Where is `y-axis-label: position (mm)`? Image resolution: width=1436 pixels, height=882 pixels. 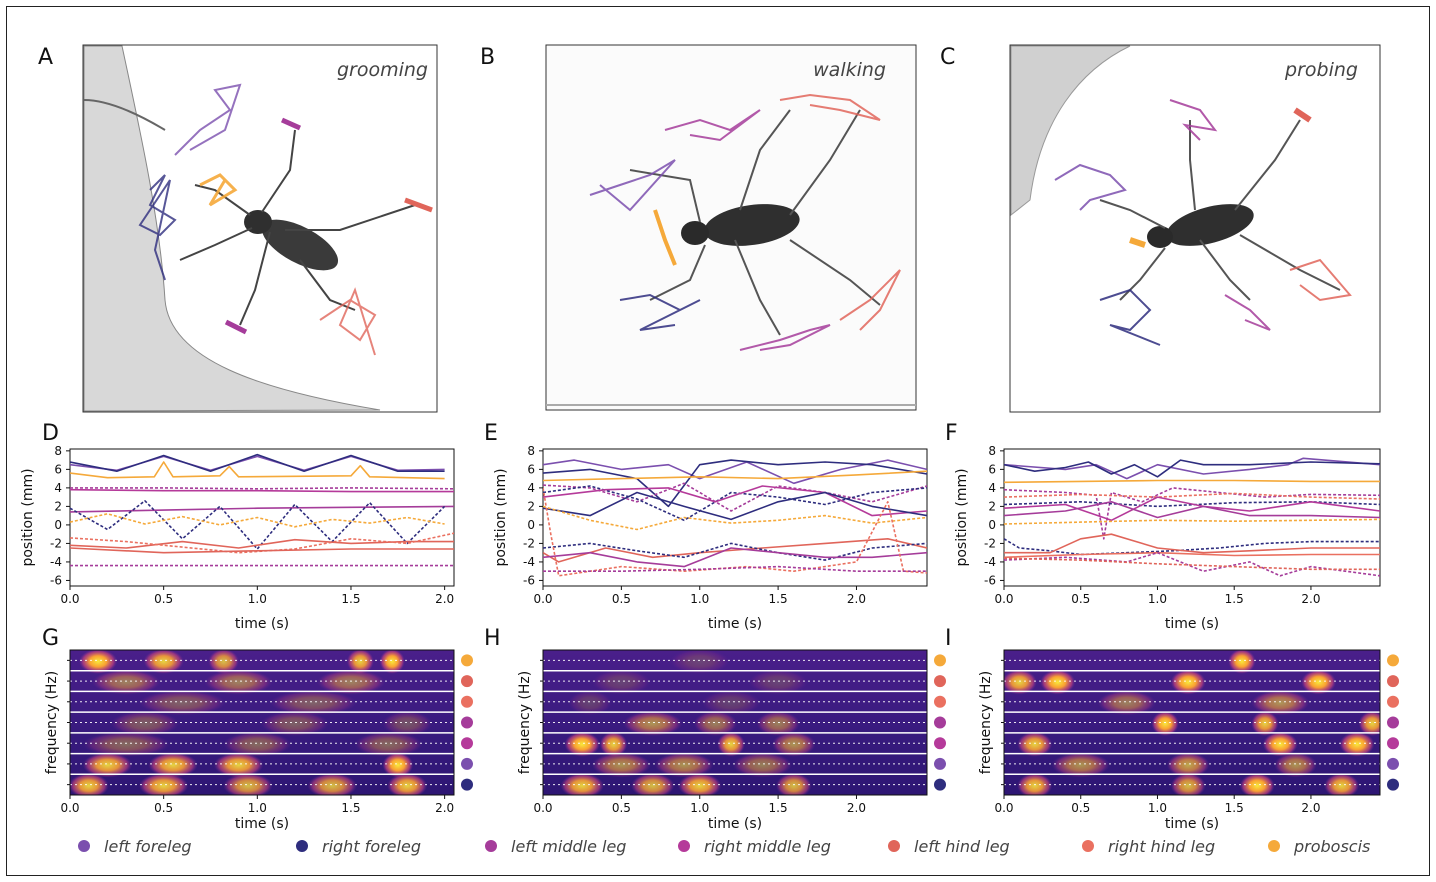 y-axis-label: position (mm) is located at coordinates (501, 517).